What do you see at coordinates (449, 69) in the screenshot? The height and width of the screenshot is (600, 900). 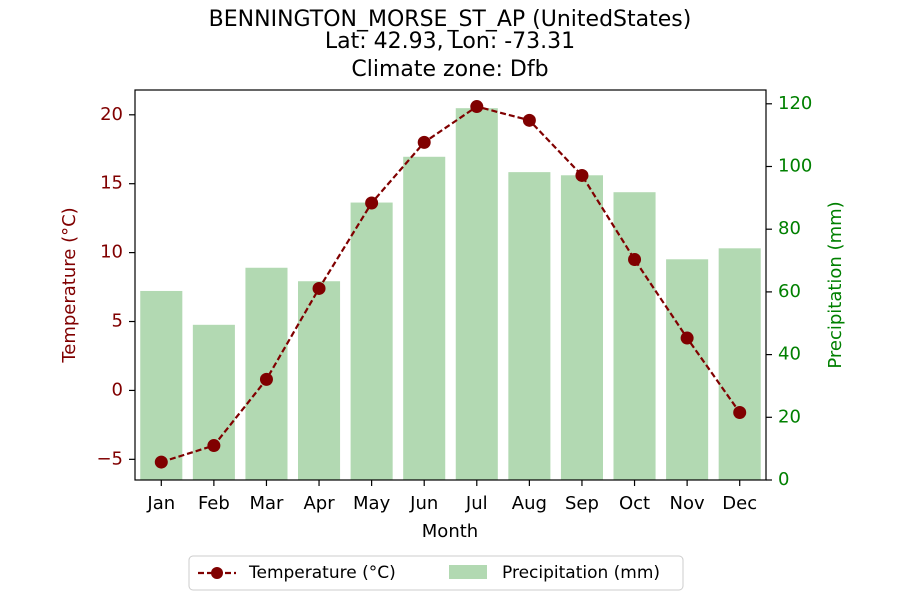 I see `chart-title-climate-zone: Climate zone: Dfb` at bounding box center [449, 69].